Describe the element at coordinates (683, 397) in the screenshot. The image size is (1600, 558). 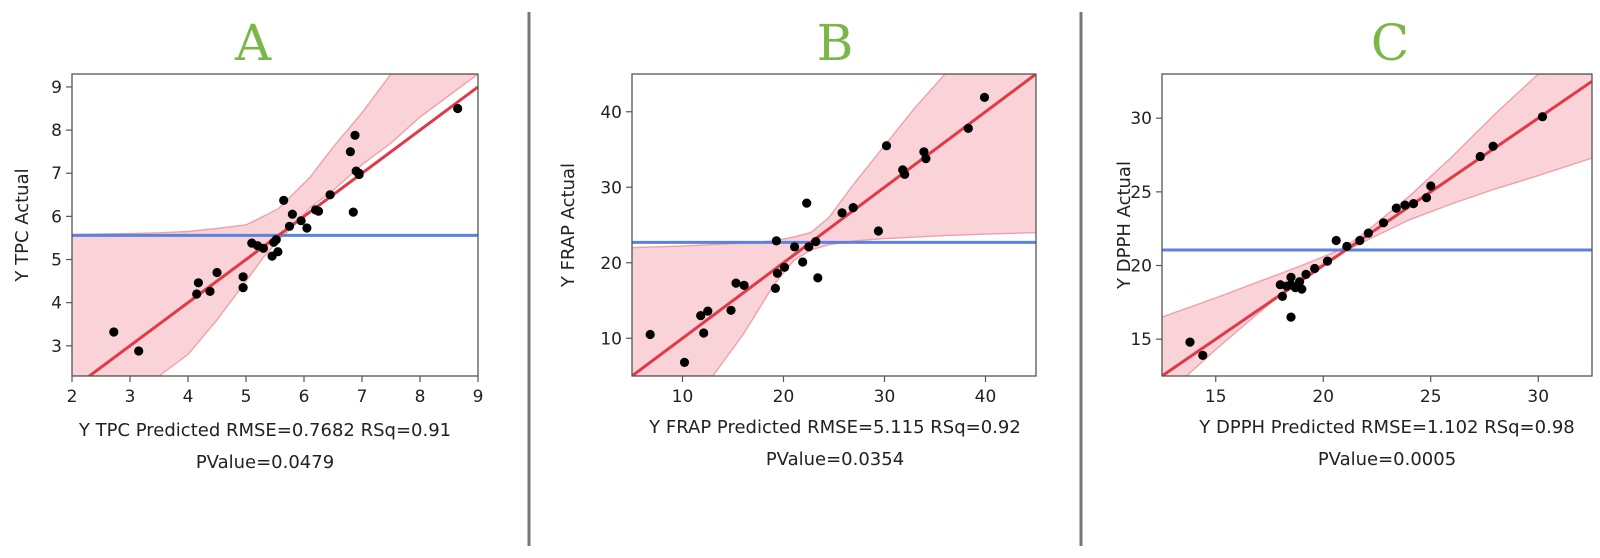
I see `x-tick-label: 10` at that location.